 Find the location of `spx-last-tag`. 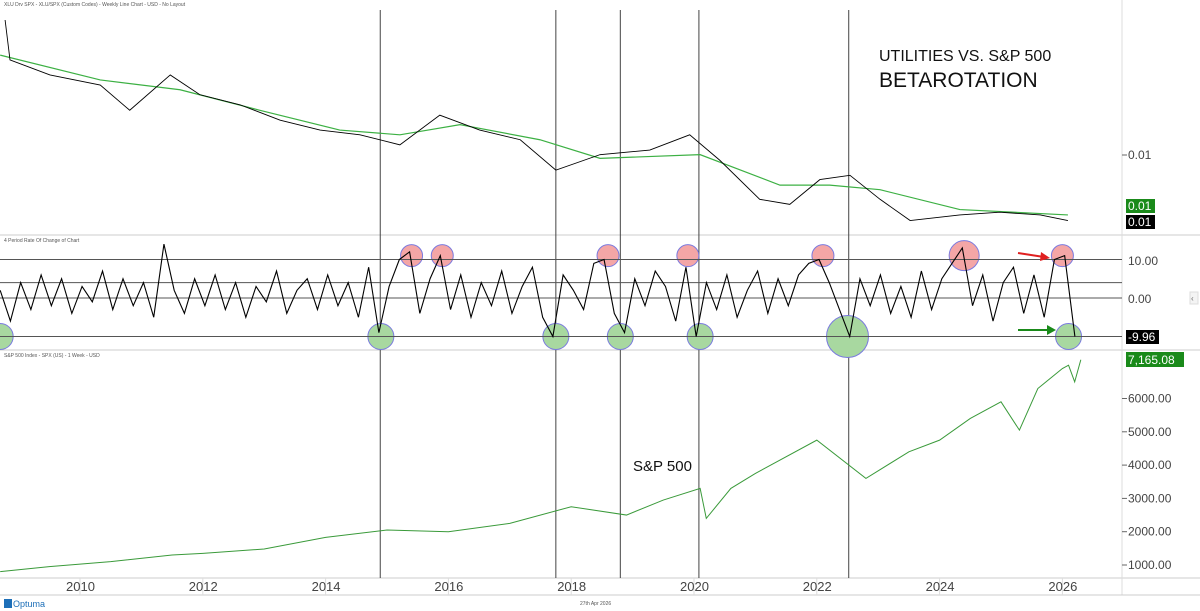

spx-last-tag is located at coordinates (1155, 359).